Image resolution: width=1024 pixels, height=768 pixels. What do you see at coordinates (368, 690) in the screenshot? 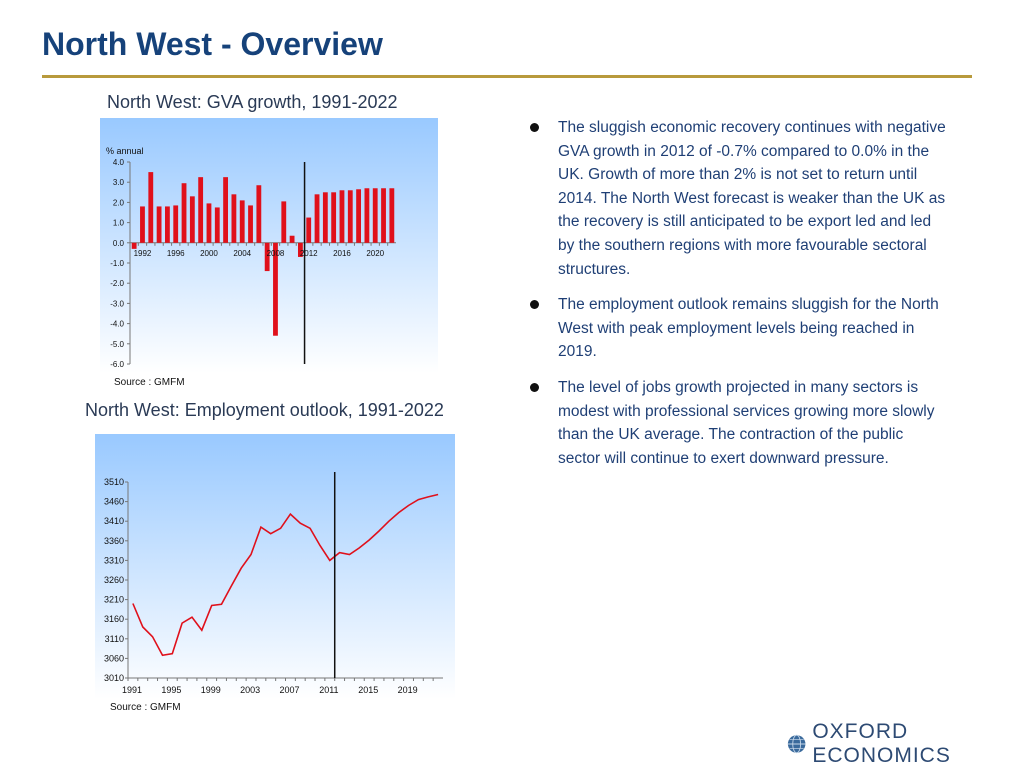
I see `employment-x-tick-label: 2015` at bounding box center [368, 690].